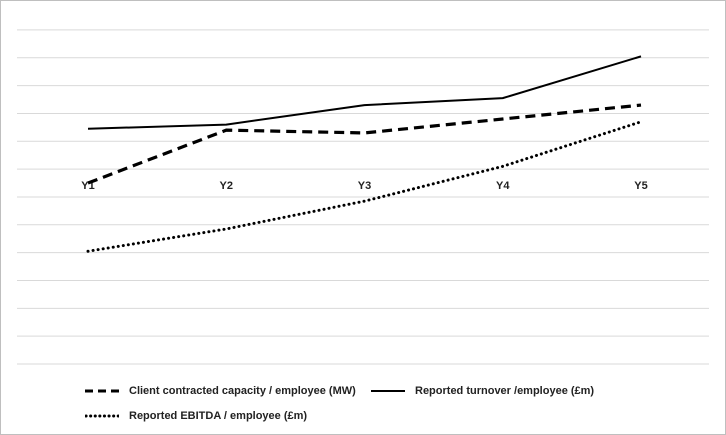 This screenshot has width=726, height=435. I want to click on category-axis-labels: Y1 Y2 Y3 Y4 Y5, so click(364, 186).